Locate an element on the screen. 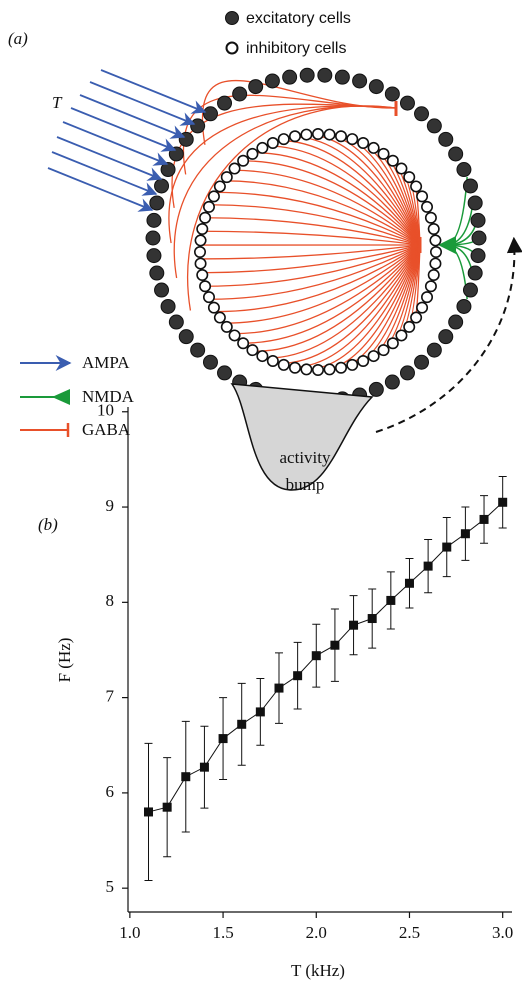  x-axis-label: T (kHz) is located at coordinates (318, 970).